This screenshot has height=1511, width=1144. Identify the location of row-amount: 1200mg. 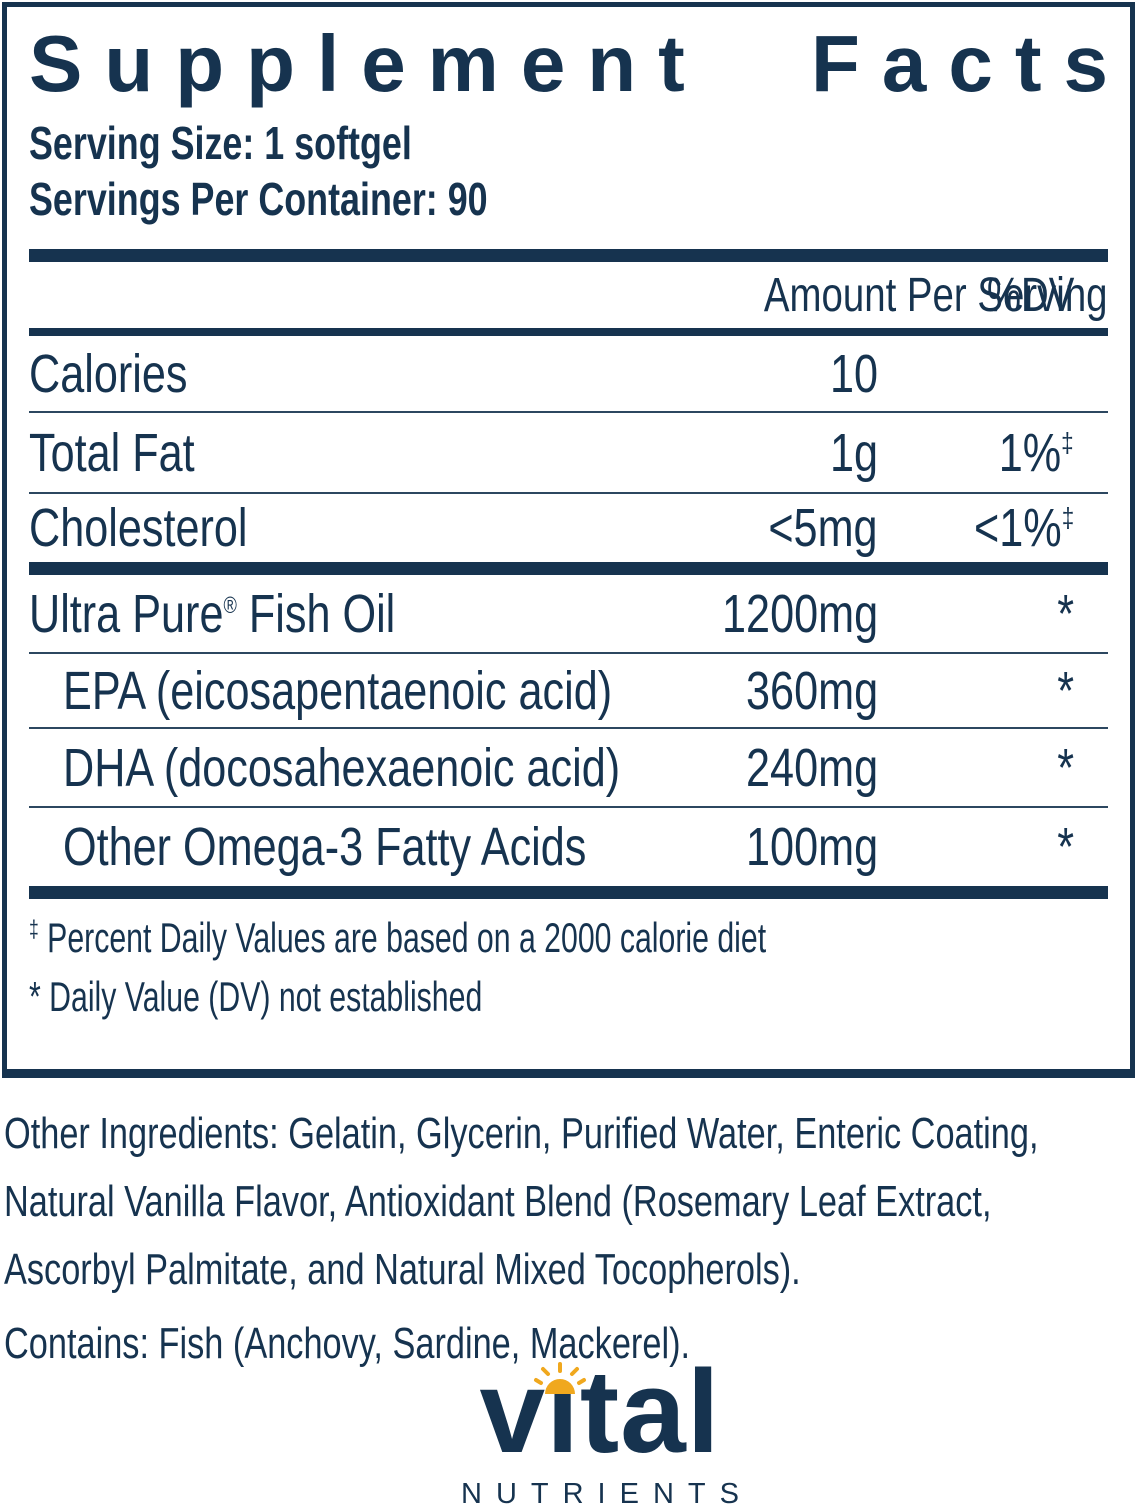
(799, 613).